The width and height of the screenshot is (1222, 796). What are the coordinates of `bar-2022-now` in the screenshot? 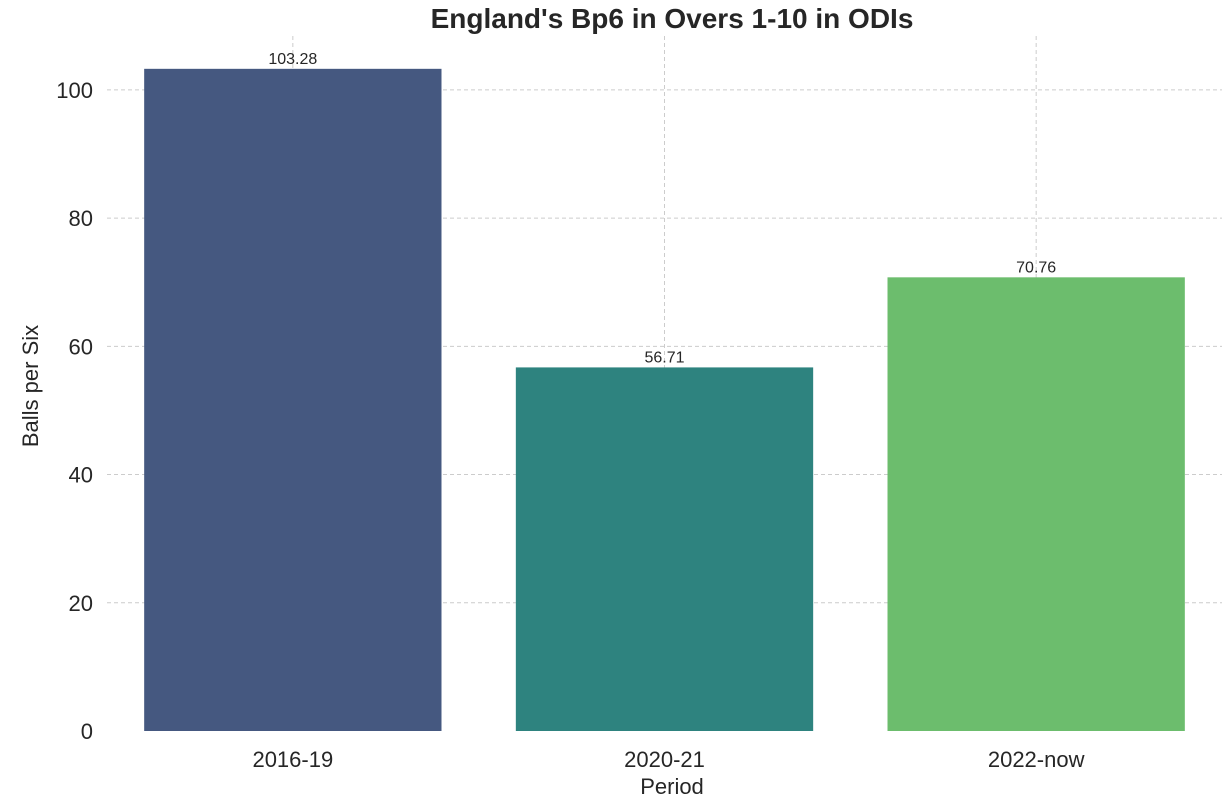 It's located at (1036, 504).